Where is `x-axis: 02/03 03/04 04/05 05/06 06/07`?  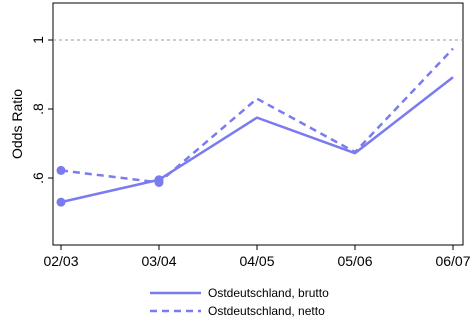
x-axis: 02/03 03/04 04/05 05/06 06/07 is located at coordinates (257, 257).